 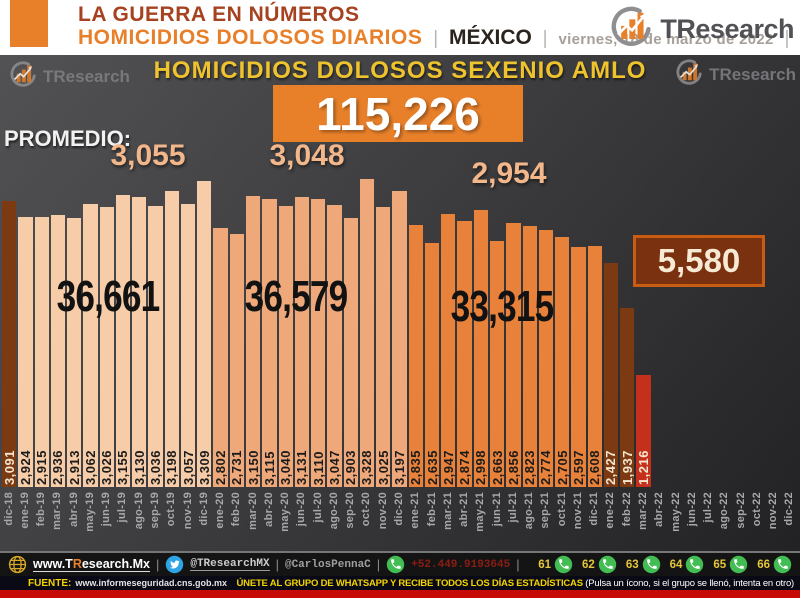 What do you see at coordinates (155, 346) in the screenshot?
I see `bar: 3,036` at bounding box center [155, 346].